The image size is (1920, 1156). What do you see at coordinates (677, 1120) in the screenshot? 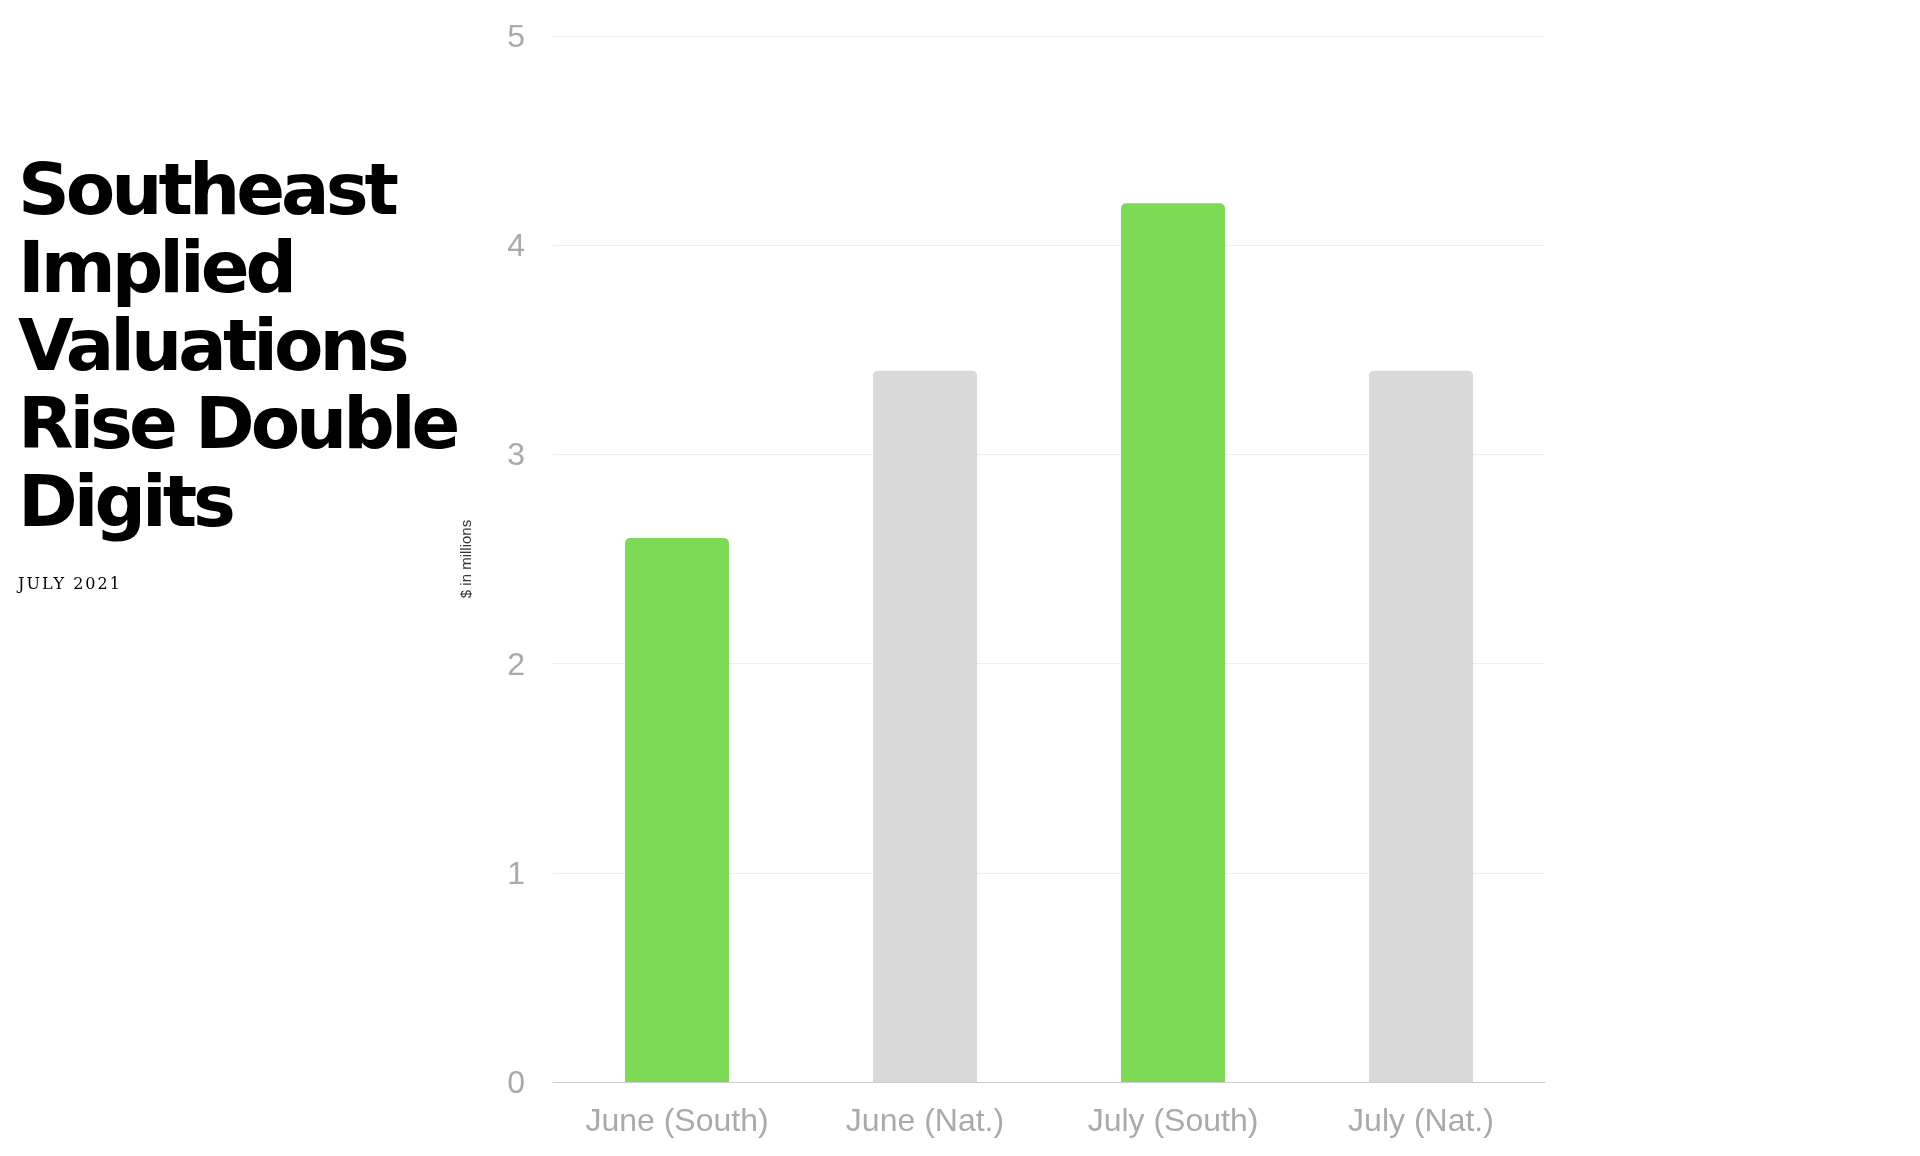
I see `x-tick-label: June (South)` at bounding box center [677, 1120].